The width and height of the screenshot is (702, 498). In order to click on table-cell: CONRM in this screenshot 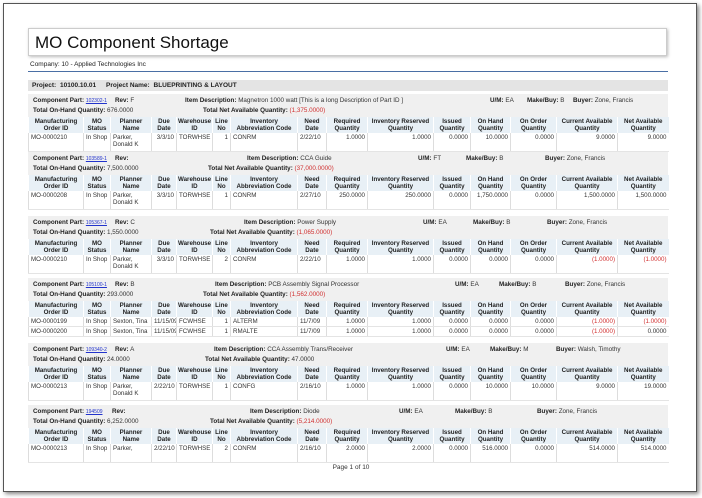, I will do `click(264, 453)`.